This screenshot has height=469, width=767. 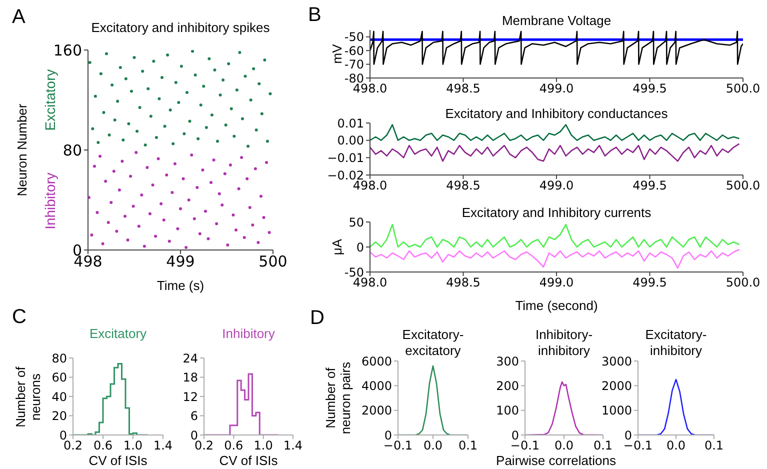 I want to click on y-tick-label: 100, so click(x=507, y=411).